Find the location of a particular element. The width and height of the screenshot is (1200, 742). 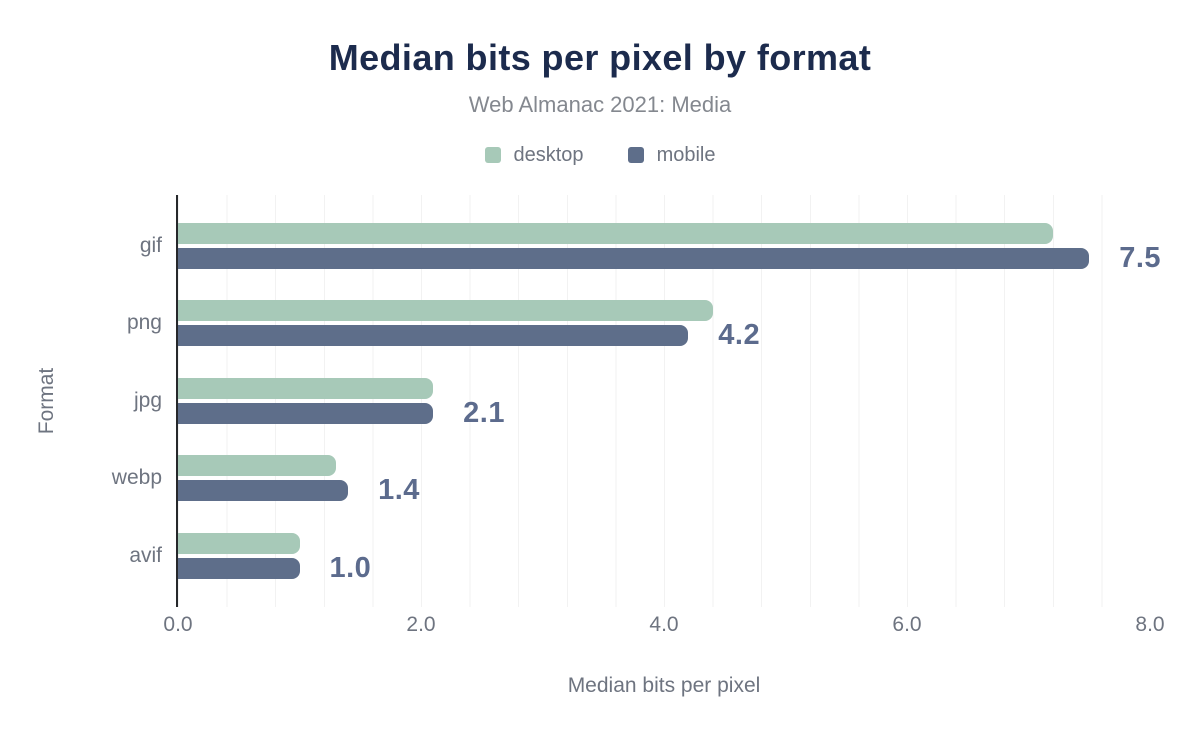

legend-item-desktop: desktop is located at coordinates (534, 155).